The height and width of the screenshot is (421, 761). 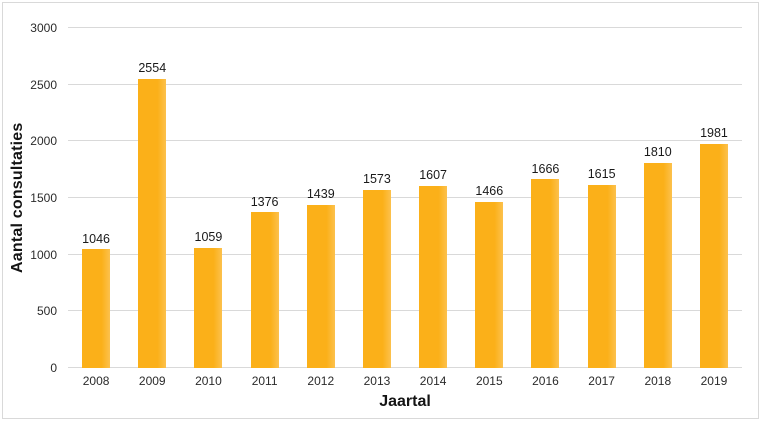 I want to click on bar-slot: 1981, so click(x=714, y=198).